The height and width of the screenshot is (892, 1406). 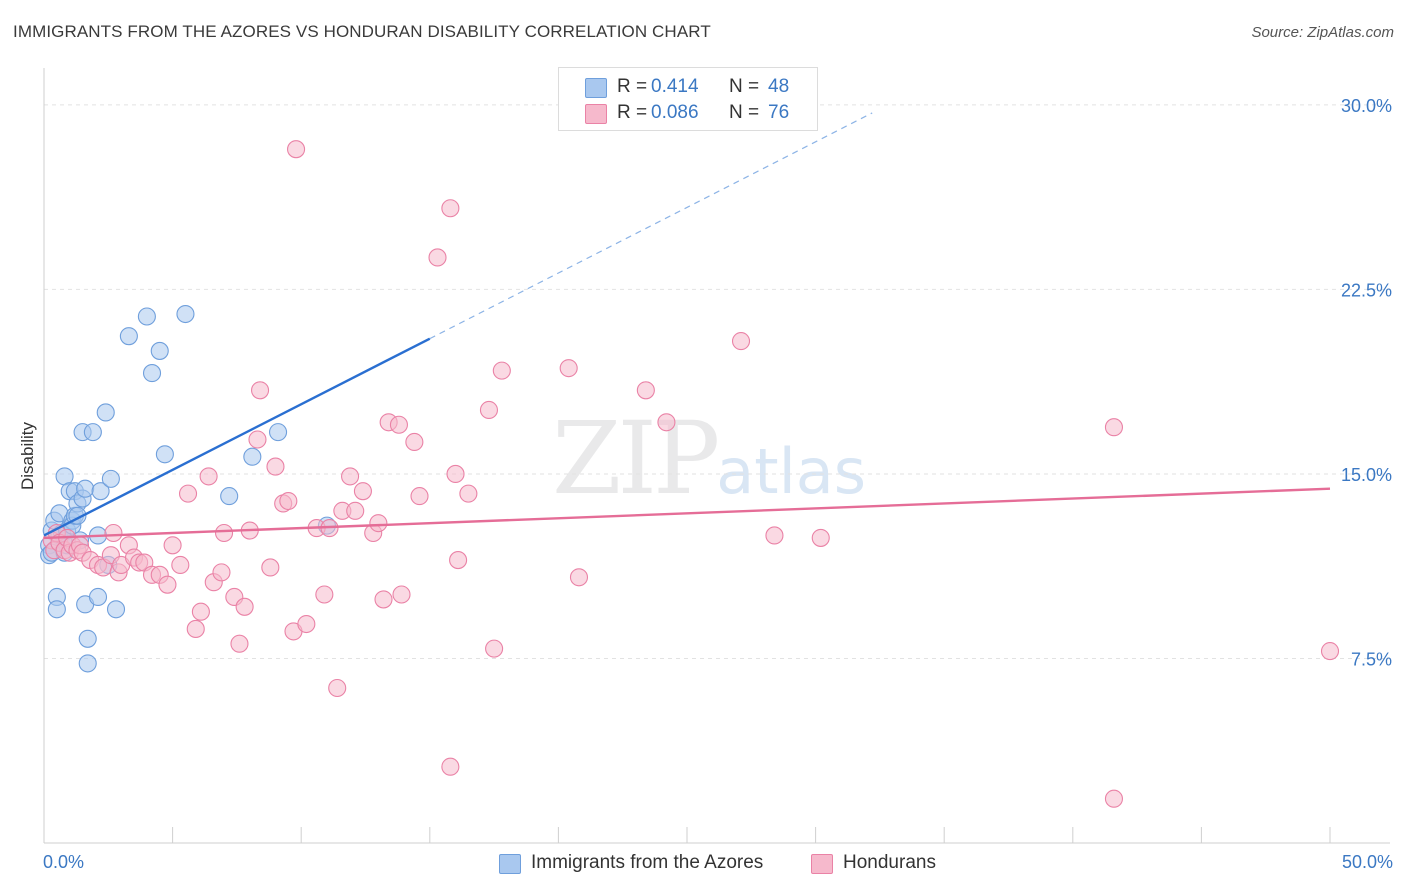 What do you see at coordinates (1366, 106) in the screenshot?
I see `y-tick-label: 30.0%` at bounding box center [1366, 106].